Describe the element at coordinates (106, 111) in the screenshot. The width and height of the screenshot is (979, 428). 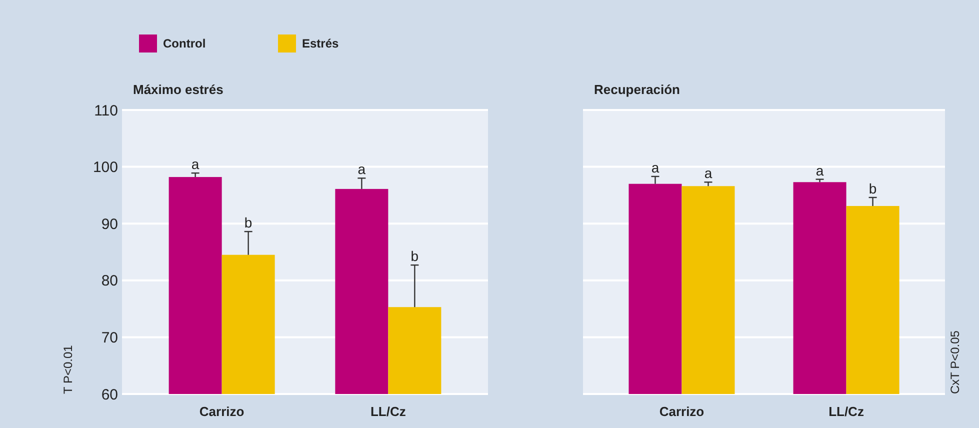
I see `y-tick-label: 110` at that location.